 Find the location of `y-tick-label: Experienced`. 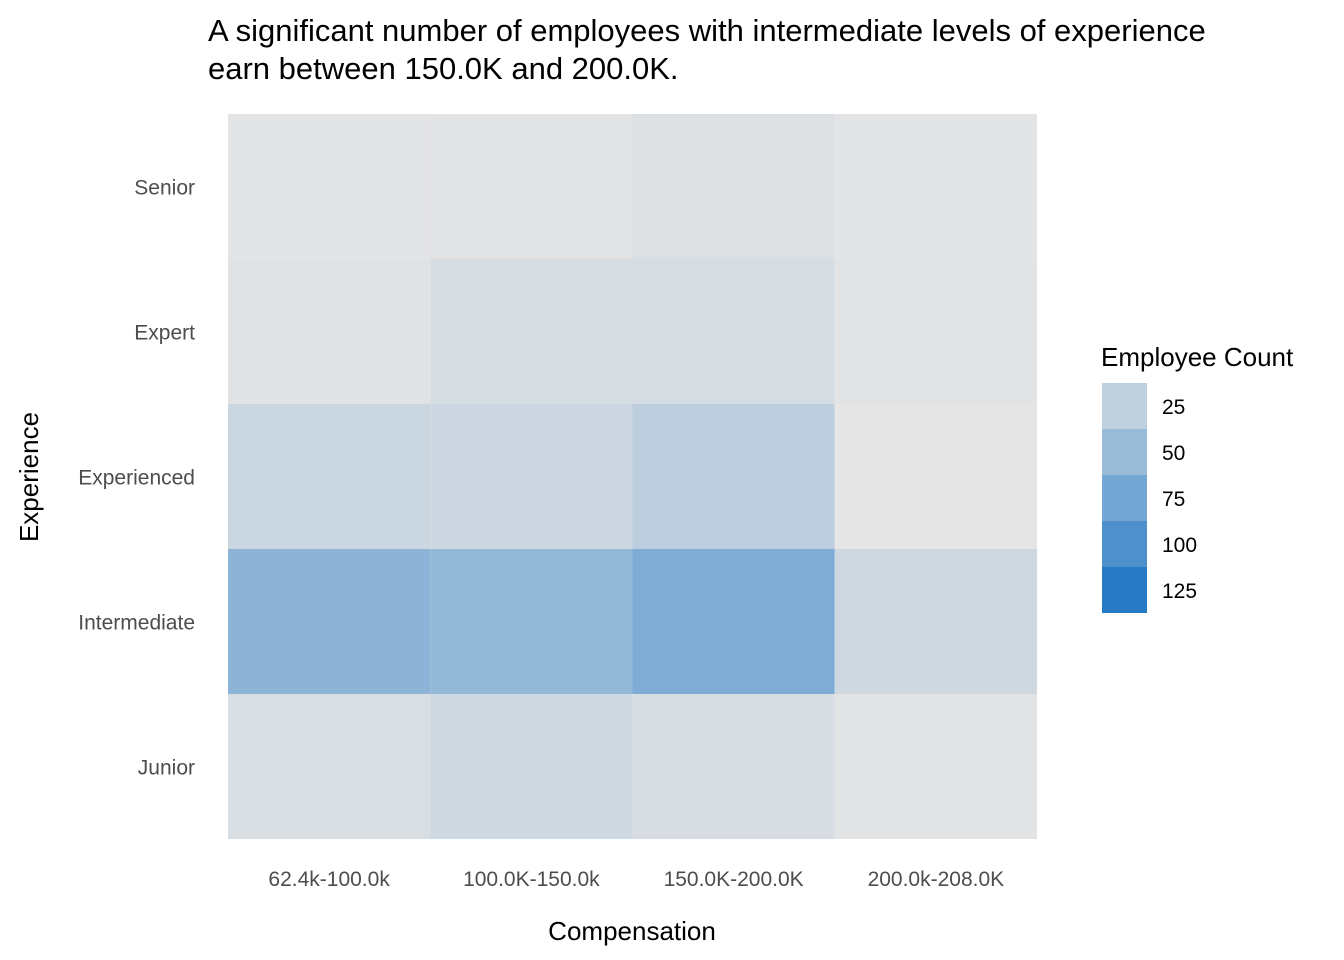

y-tick-label: Experienced is located at coordinates (136, 478).